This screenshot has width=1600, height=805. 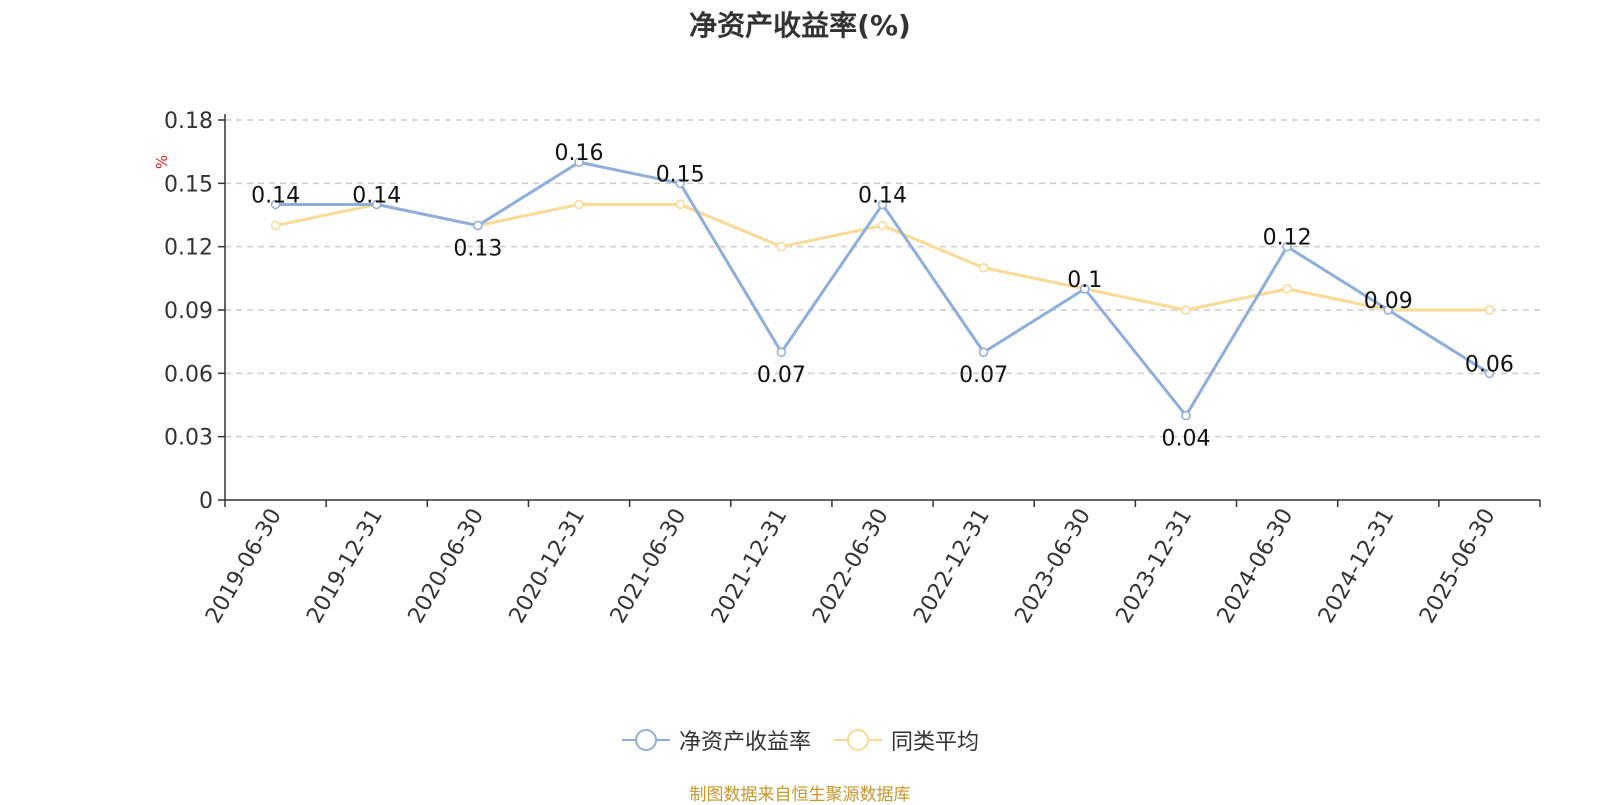 I want to click on y-tick-label: 0.03, so click(x=188, y=438).